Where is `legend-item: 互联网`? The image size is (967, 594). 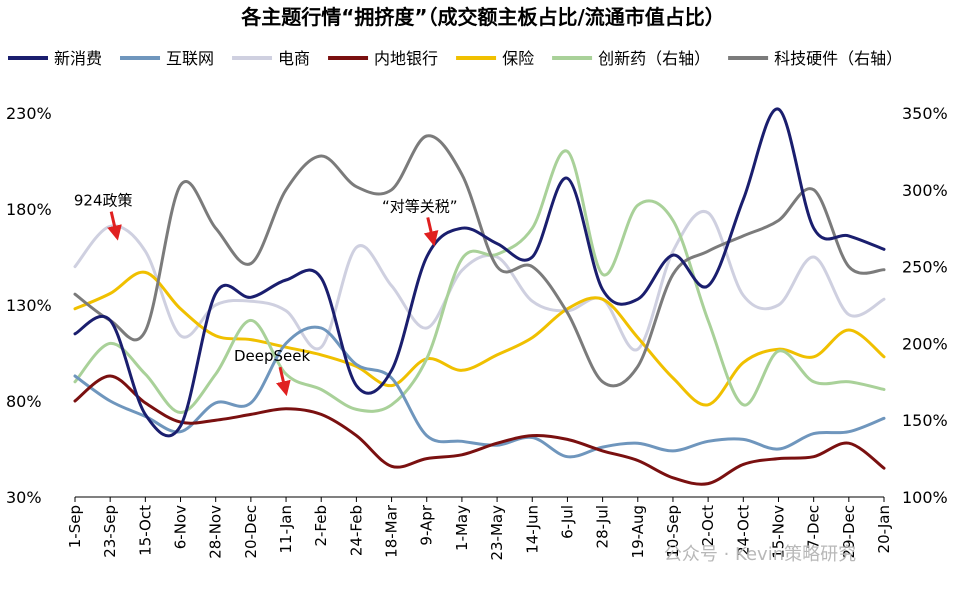
legend-item: 互联网 is located at coordinates (167, 58).